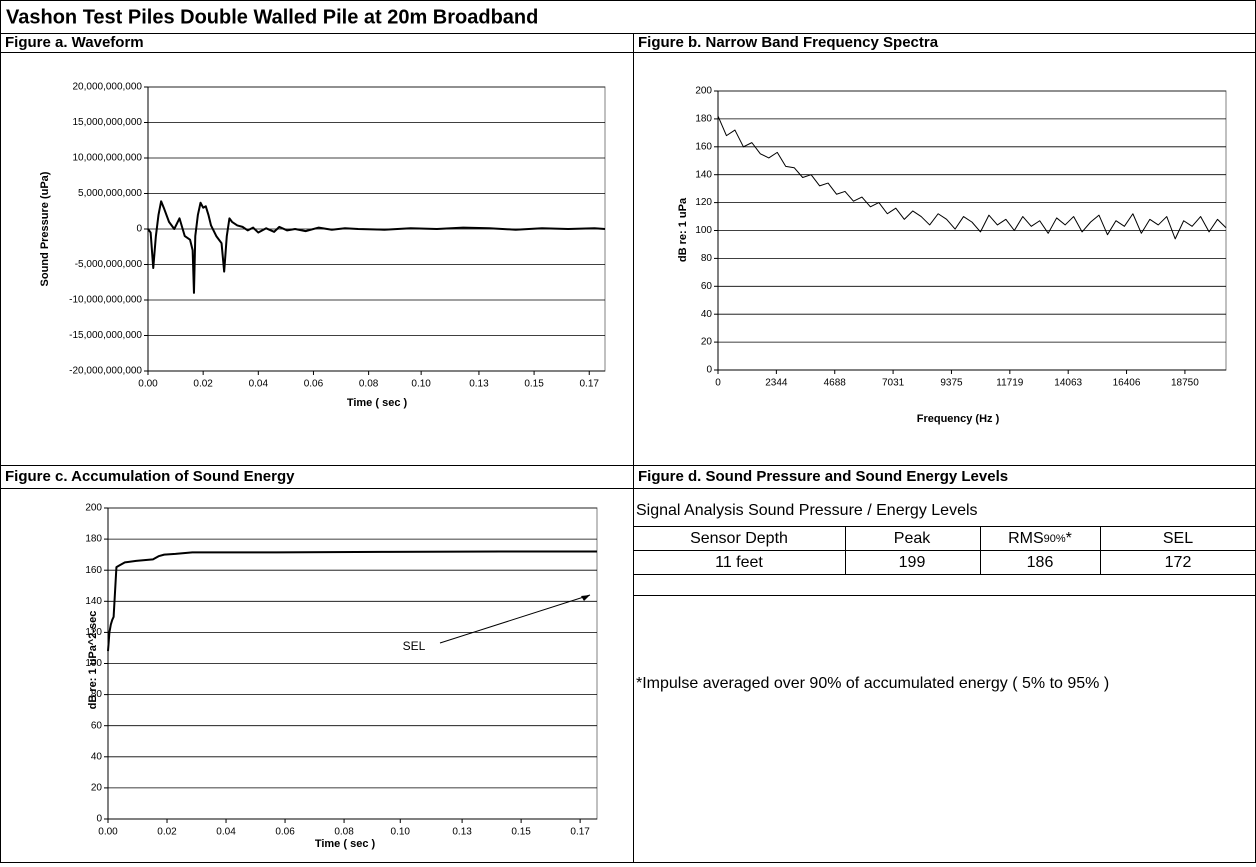  I want to click on x-tick-label: 0, so click(718, 383).